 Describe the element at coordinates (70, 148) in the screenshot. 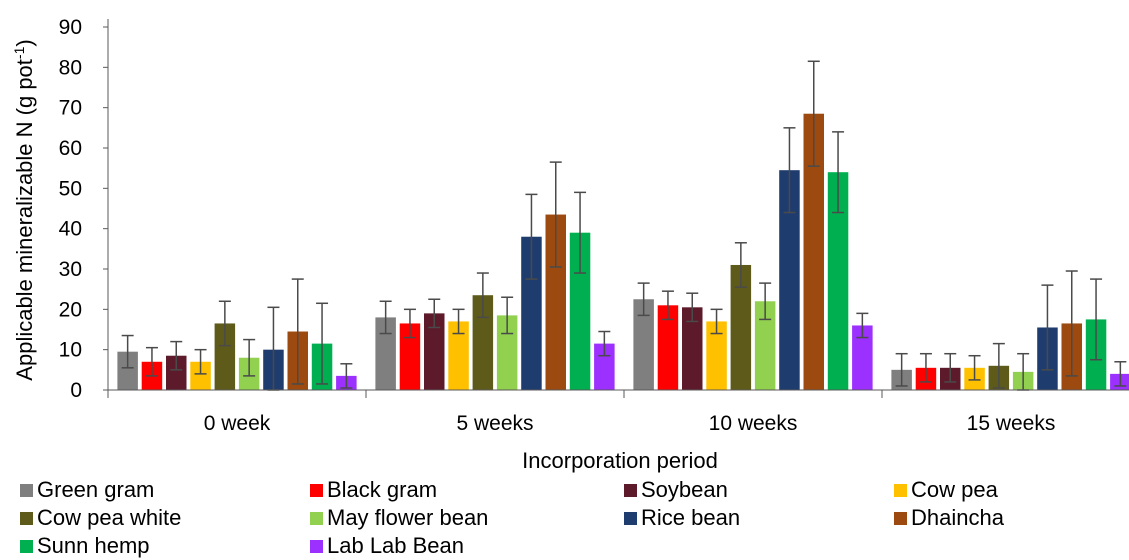

I see `y-tick-label: 60` at that location.